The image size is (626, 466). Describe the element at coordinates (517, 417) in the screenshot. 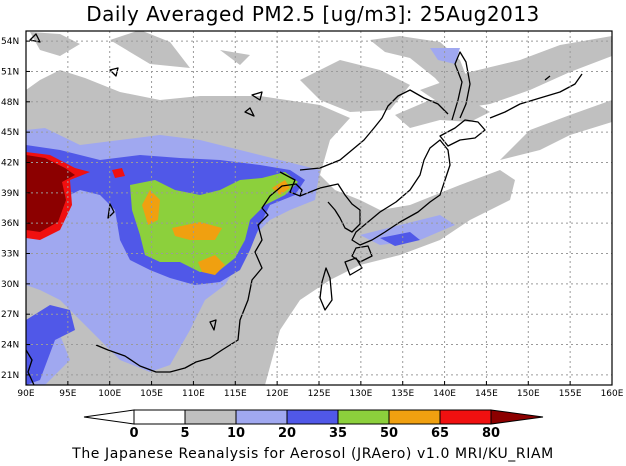

I see `colorbar-upper-arrow` at that location.